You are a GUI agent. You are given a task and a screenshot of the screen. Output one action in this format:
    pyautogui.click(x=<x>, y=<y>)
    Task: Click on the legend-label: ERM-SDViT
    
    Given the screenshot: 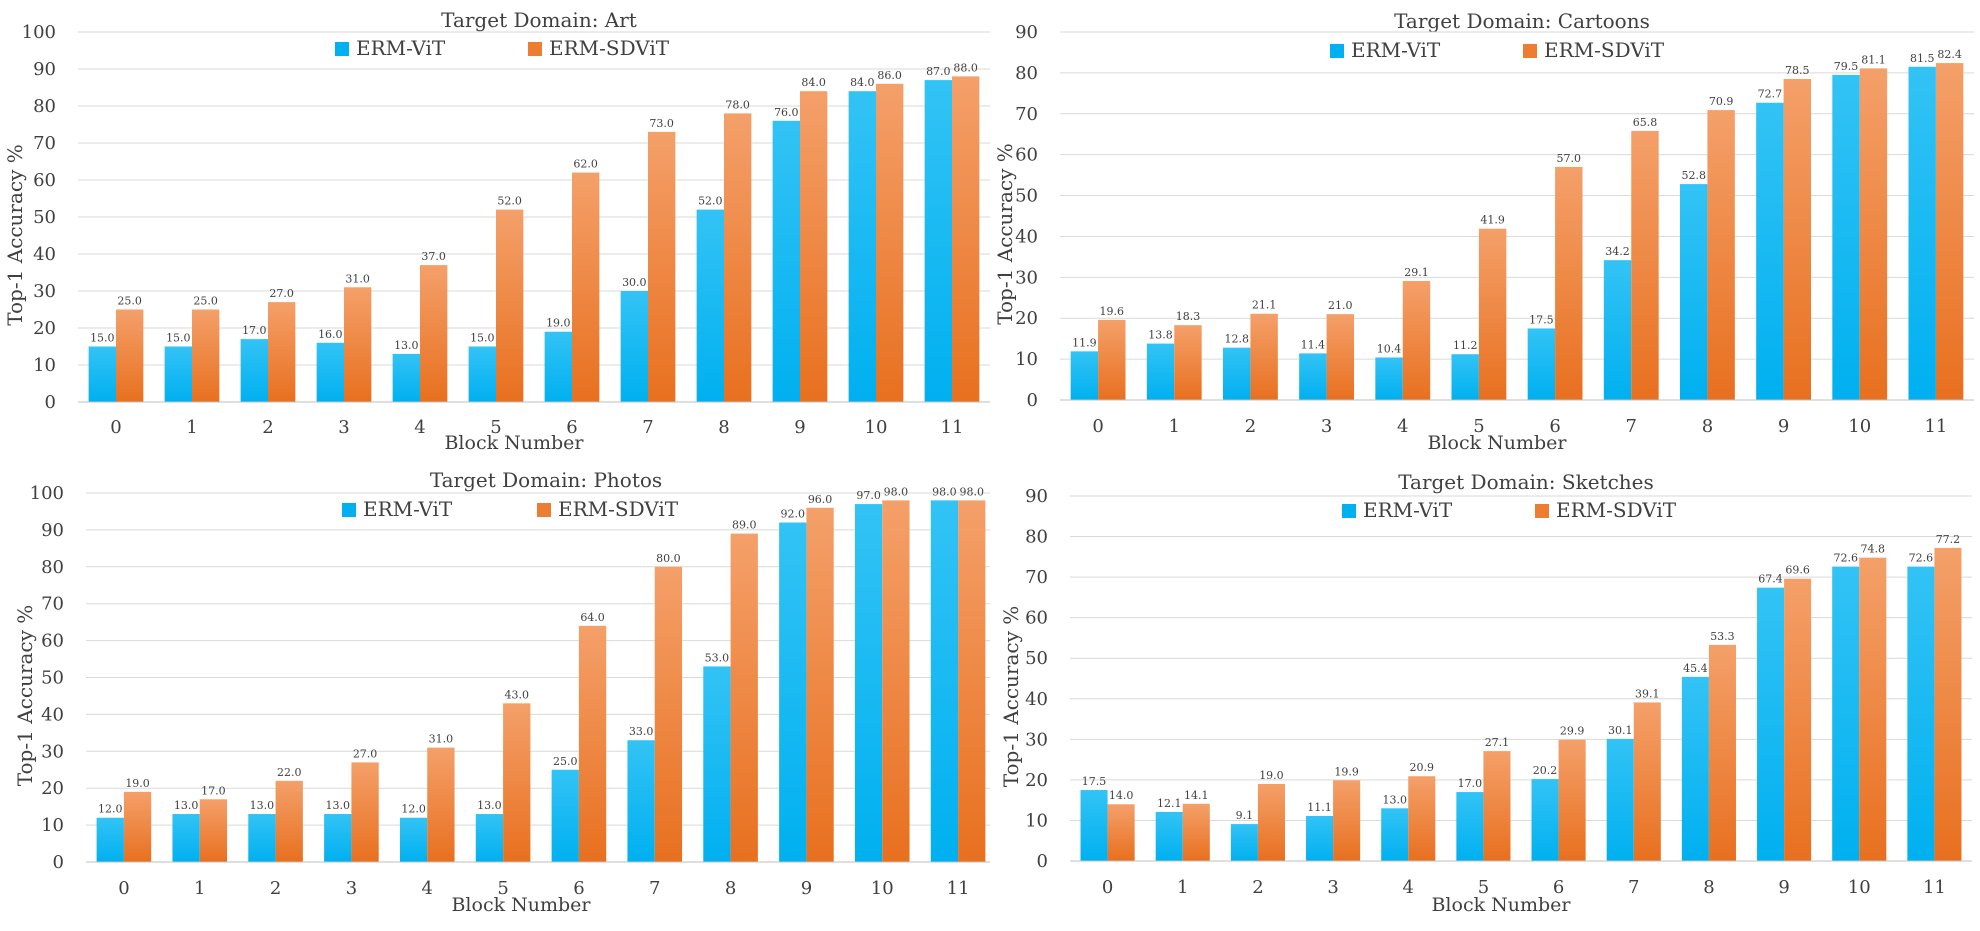 What is the action you would take?
    pyautogui.click(x=1604, y=50)
    